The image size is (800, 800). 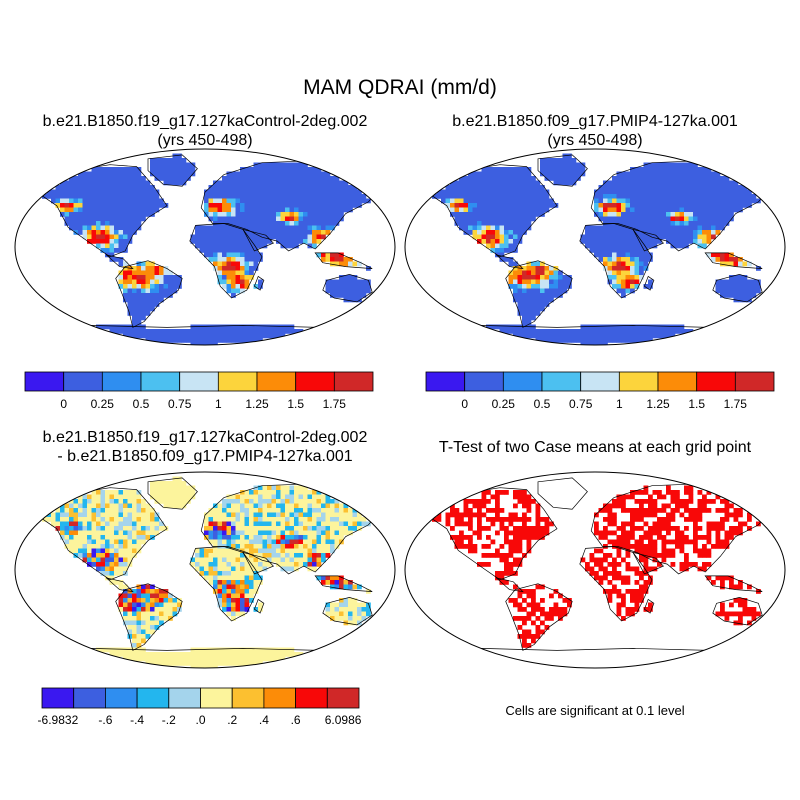 What do you see at coordinates (257, 404) in the screenshot?
I see `colorbar-label: 1.25` at bounding box center [257, 404].